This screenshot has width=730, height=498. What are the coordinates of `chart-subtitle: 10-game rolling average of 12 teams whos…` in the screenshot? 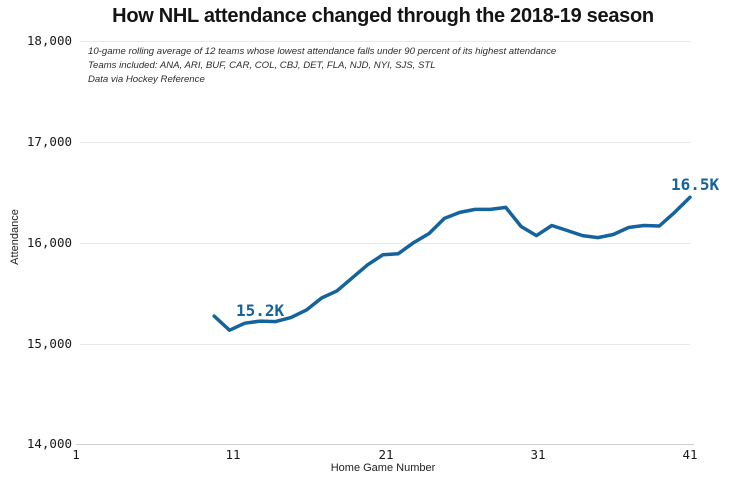 It's located at (368, 66).